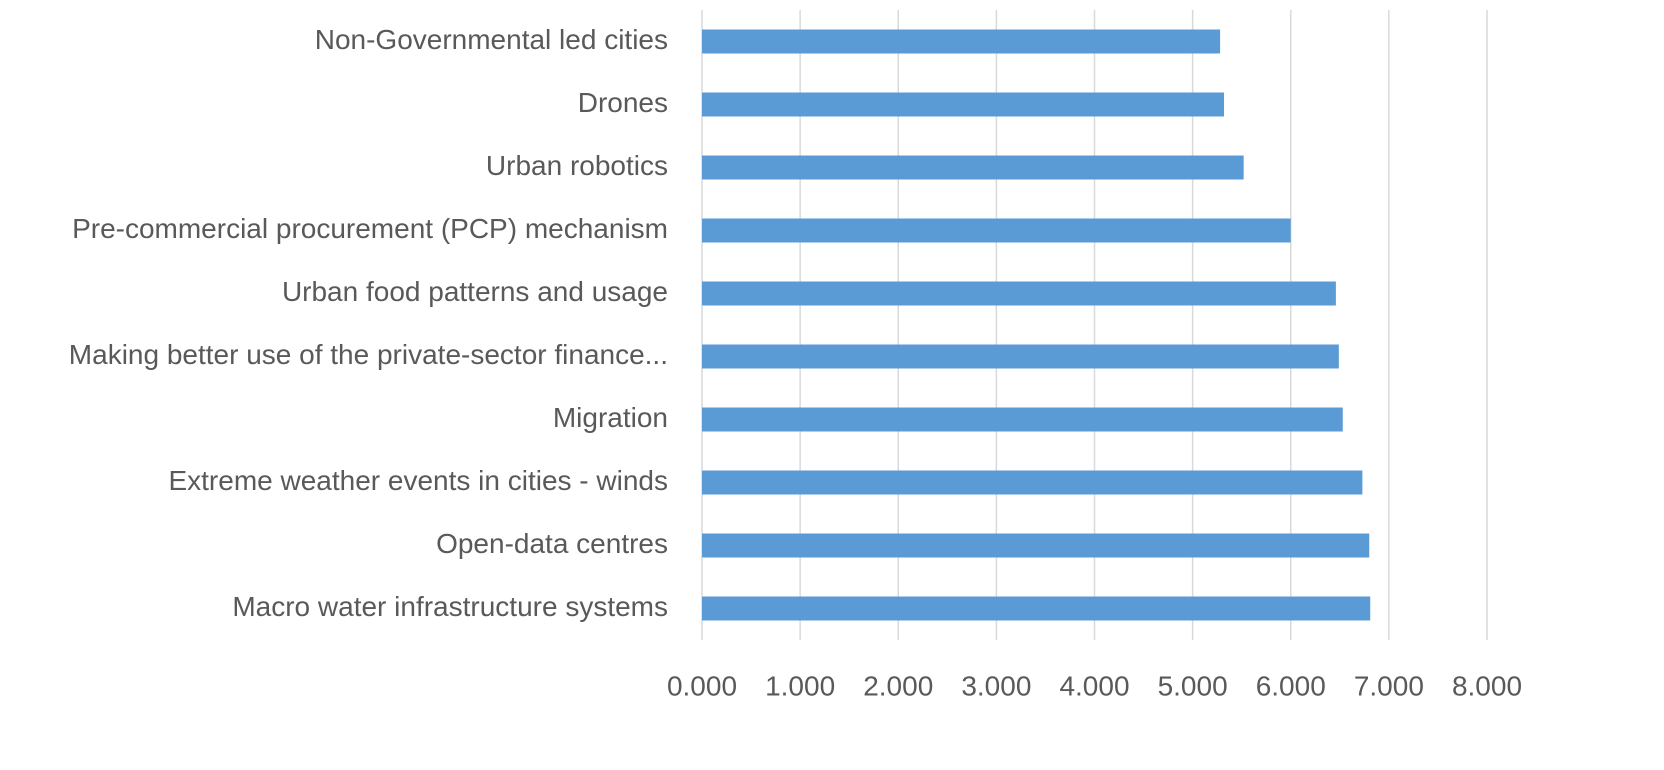 The width and height of the screenshot is (1664, 770). I want to click on y-tick-label: Migration, so click(610, 417).